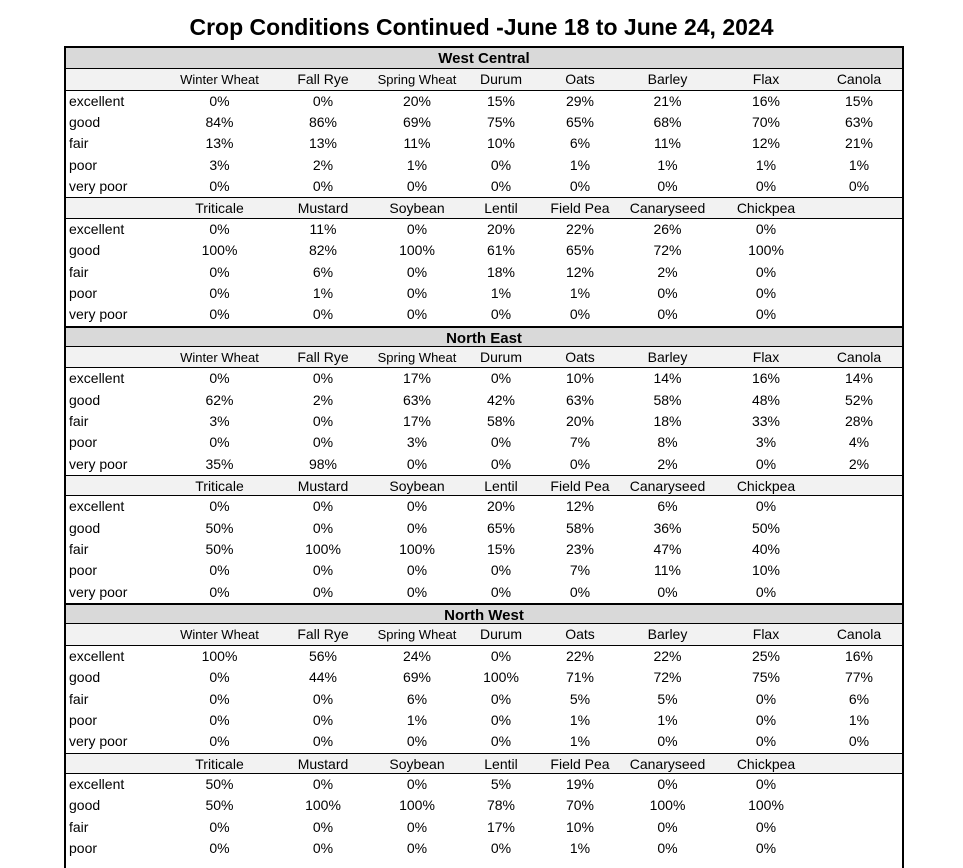 This screenshot has width=963, height=868. What do you see at coordinates (484, 336) in the screenshot?
I see `section-header: North East` at bounding box center [484, 336].